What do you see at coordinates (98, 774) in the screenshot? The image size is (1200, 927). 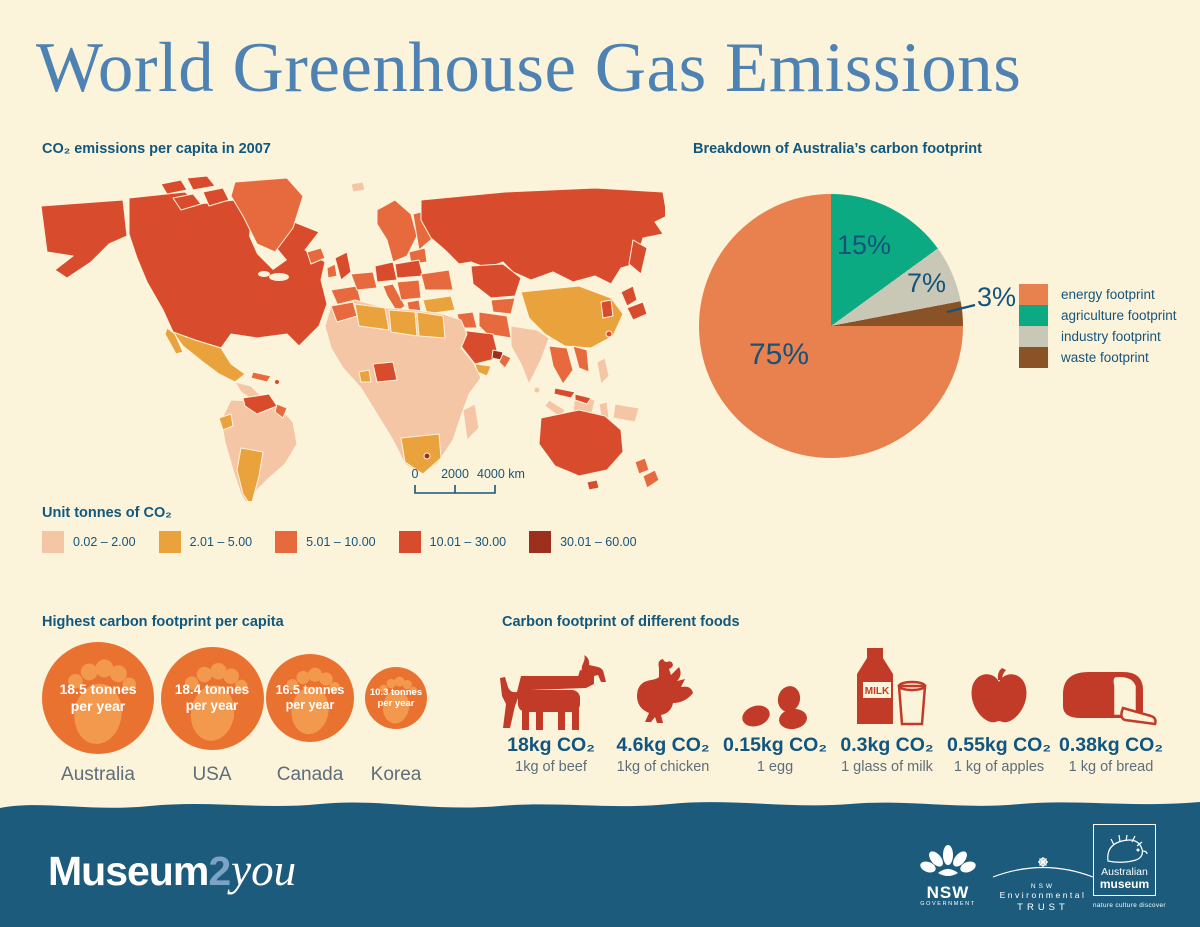 I see `country-label: Australia` at bounding box center [98, 774].